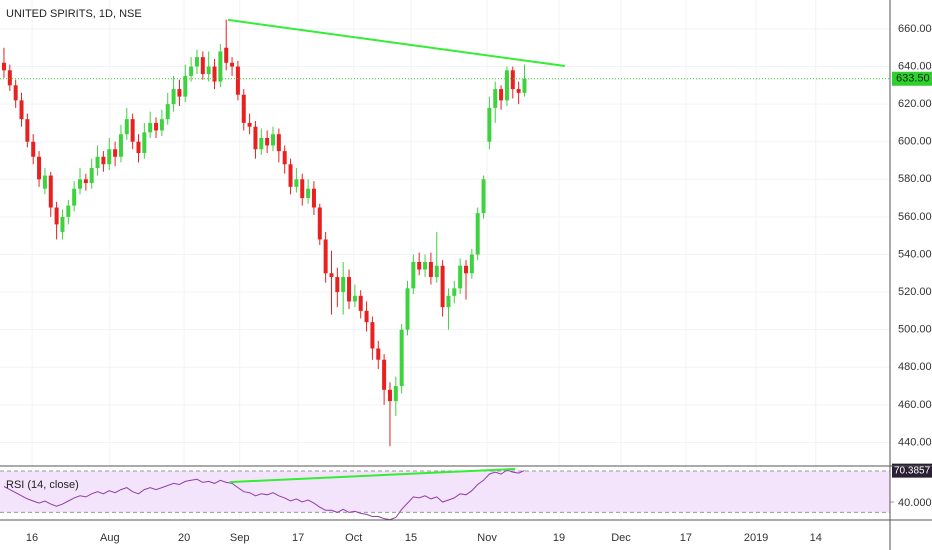 This screenshot has height=550, width=932. Describe the element at coordinates (42, 485) in the screenshot. I see `indicator-title: RSI (14, close)` at that location.